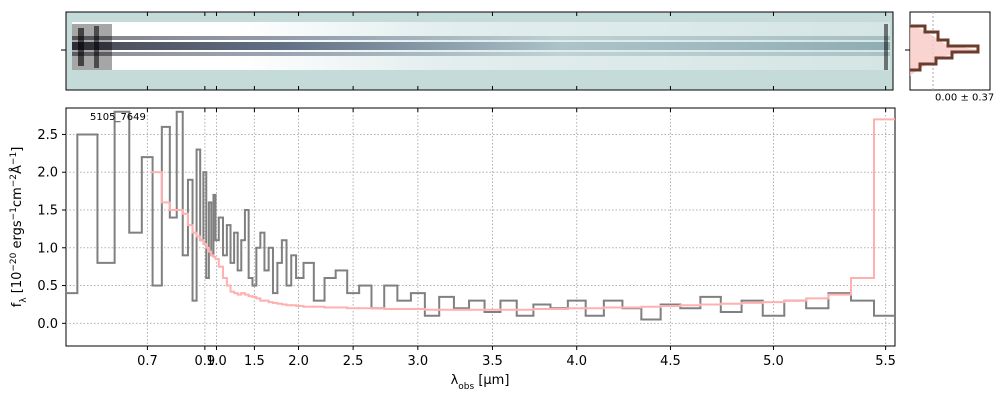  What do you see at coordinates (298, 361) in the screenshot?
I see `x-tick-label: 2.0` at bounding box center [298, 361].